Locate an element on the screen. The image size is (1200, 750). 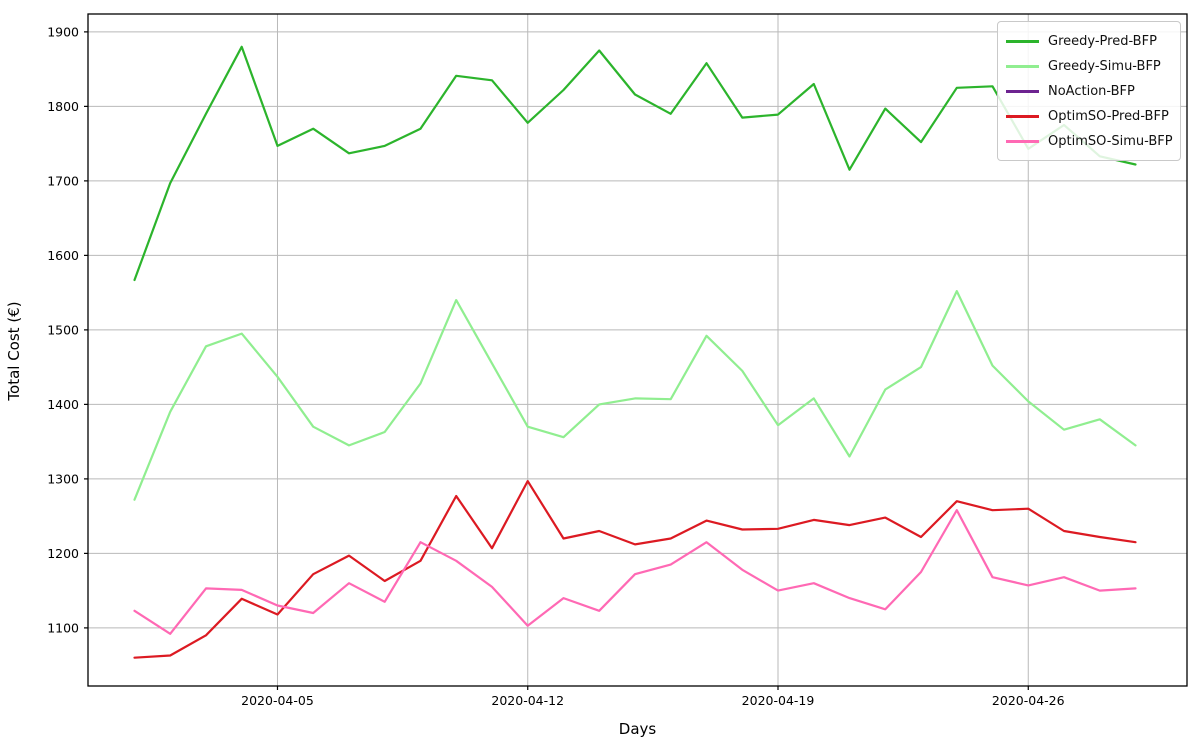
legend-item-optimso-pred-bfp: OptimSO-Pred-BFP is located at coordinates (1088, 116).